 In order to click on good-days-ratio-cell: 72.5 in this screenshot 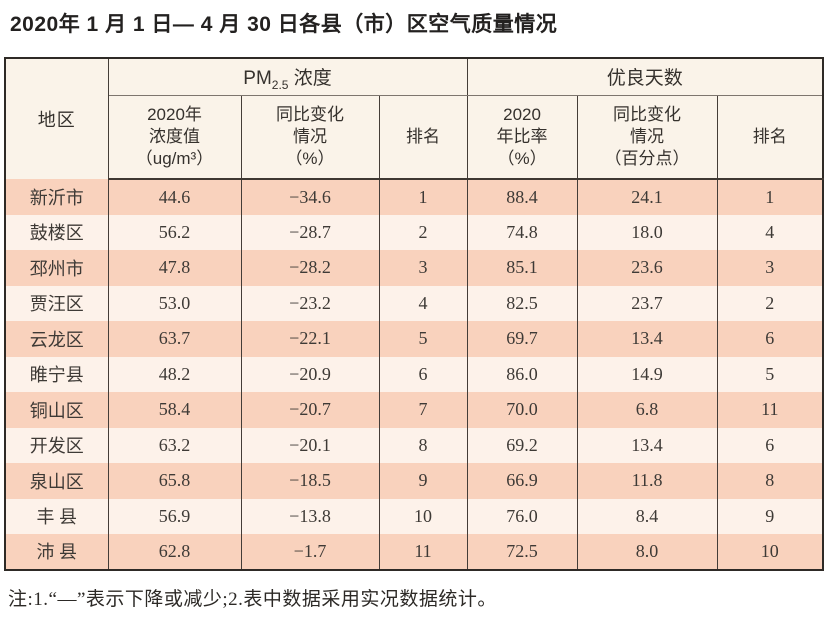, I will do `click(522, 552)`.